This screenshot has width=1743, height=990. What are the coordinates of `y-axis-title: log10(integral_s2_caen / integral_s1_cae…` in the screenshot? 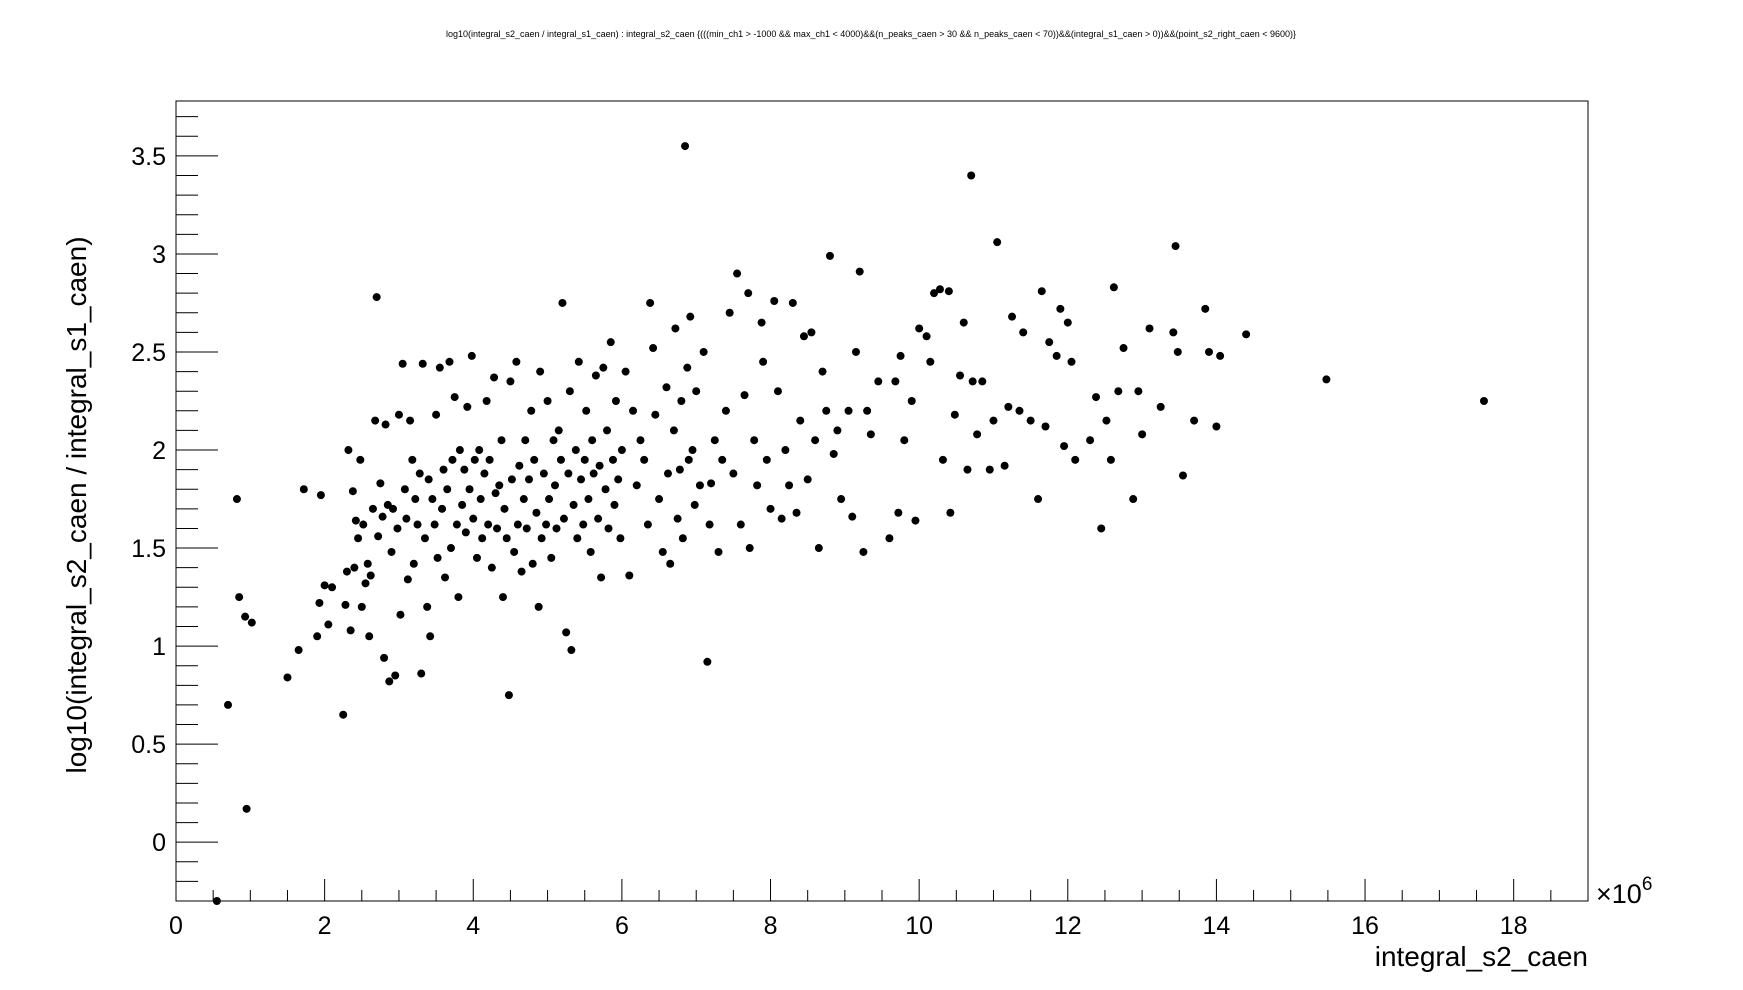 It's located at (76, 504).